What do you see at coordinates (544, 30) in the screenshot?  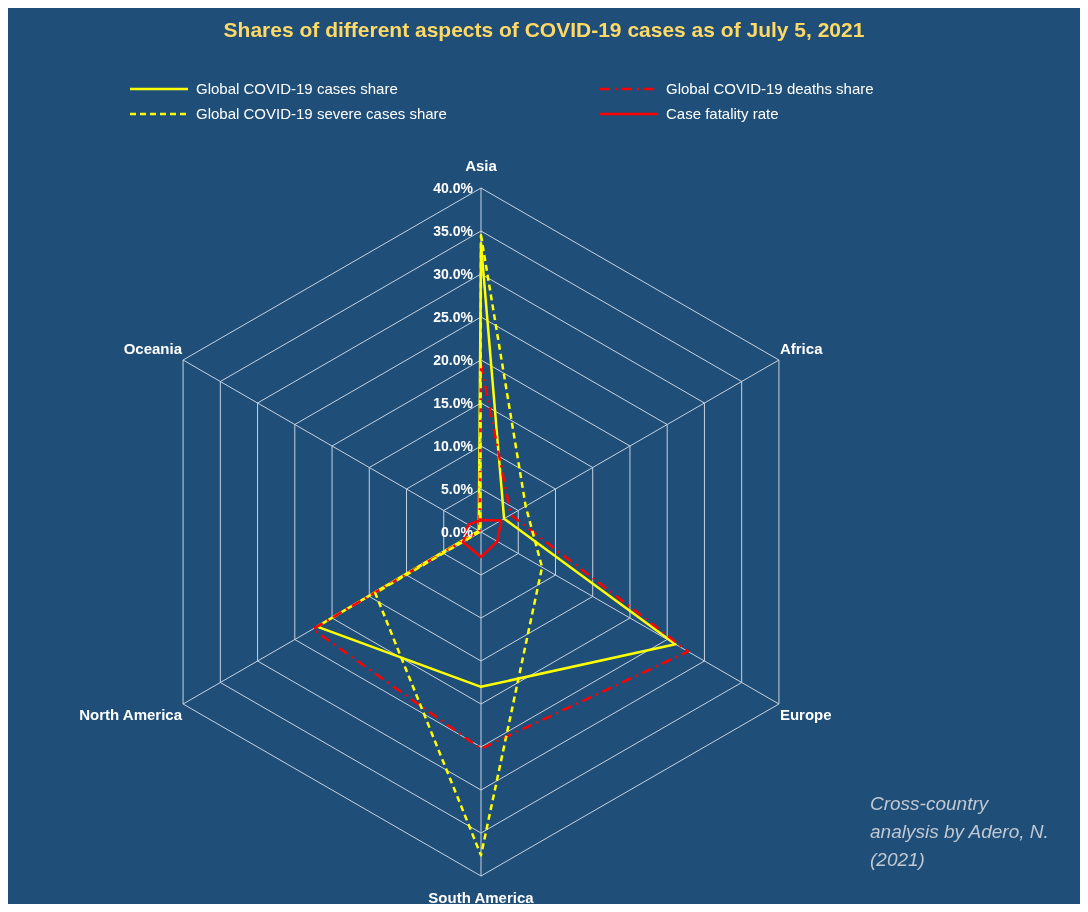 I see `chart-title: Shares of different aspects of COVID-19 cases as of July 5, 2021` at bounding box center [544, 30].